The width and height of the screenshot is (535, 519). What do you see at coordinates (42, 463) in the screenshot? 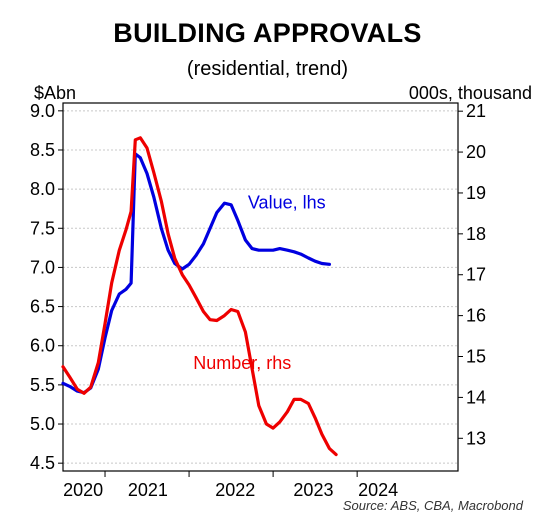
I see `left-tick-label: 4.5` at bounding box center [42, 463].